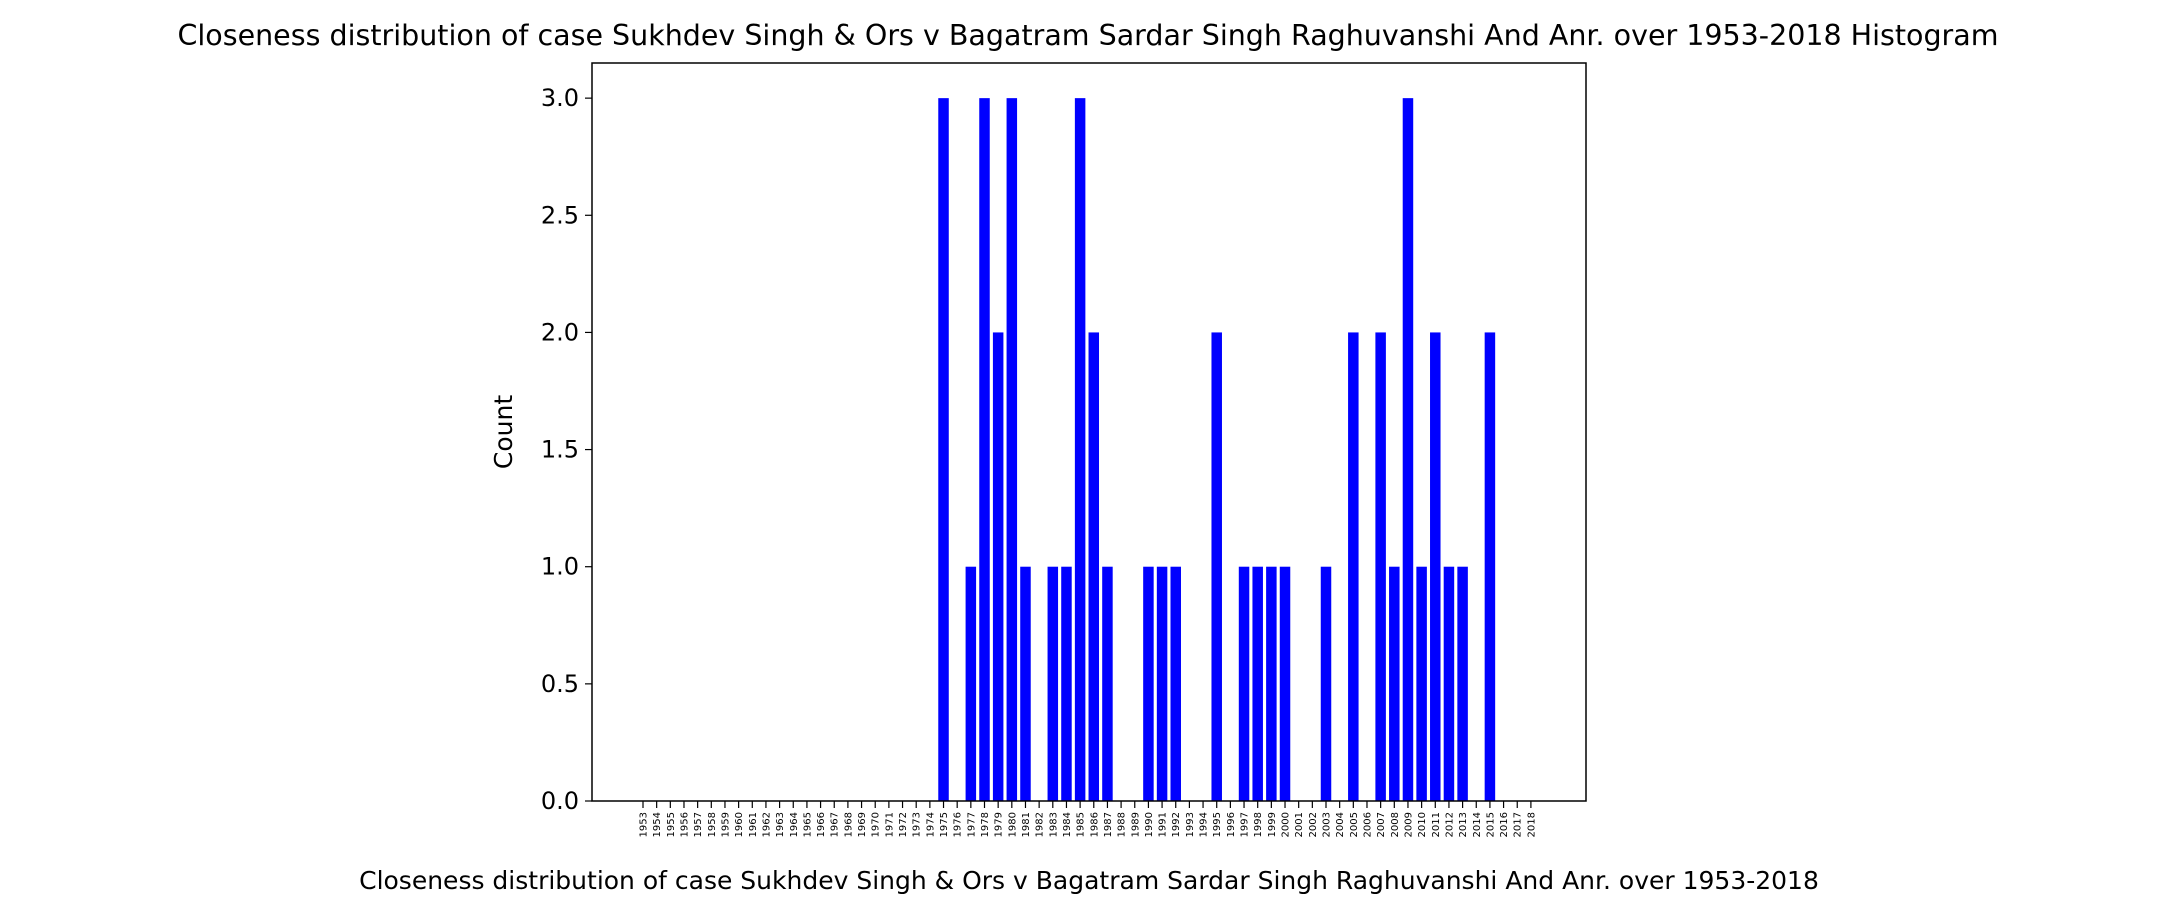 Image resolution: width=2177 pixels, height=915 pixels. Describe the element at coordinates (1066, 683) in the screenshot. I see `bar-1984` at that location.